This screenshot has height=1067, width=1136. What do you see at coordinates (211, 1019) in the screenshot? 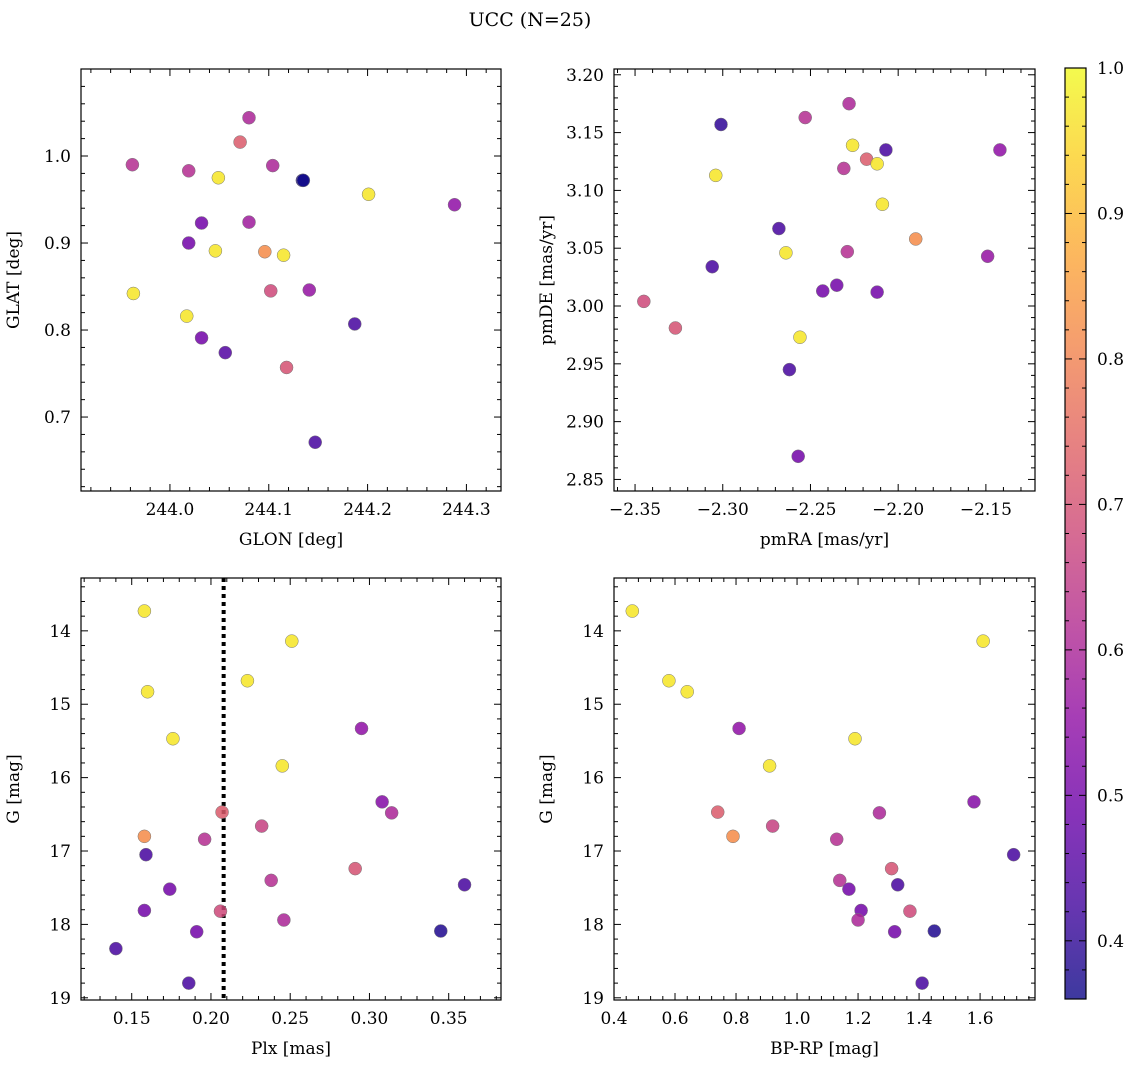
I see `x-tick-label: 0.20` at bounding box center [211, 1019].